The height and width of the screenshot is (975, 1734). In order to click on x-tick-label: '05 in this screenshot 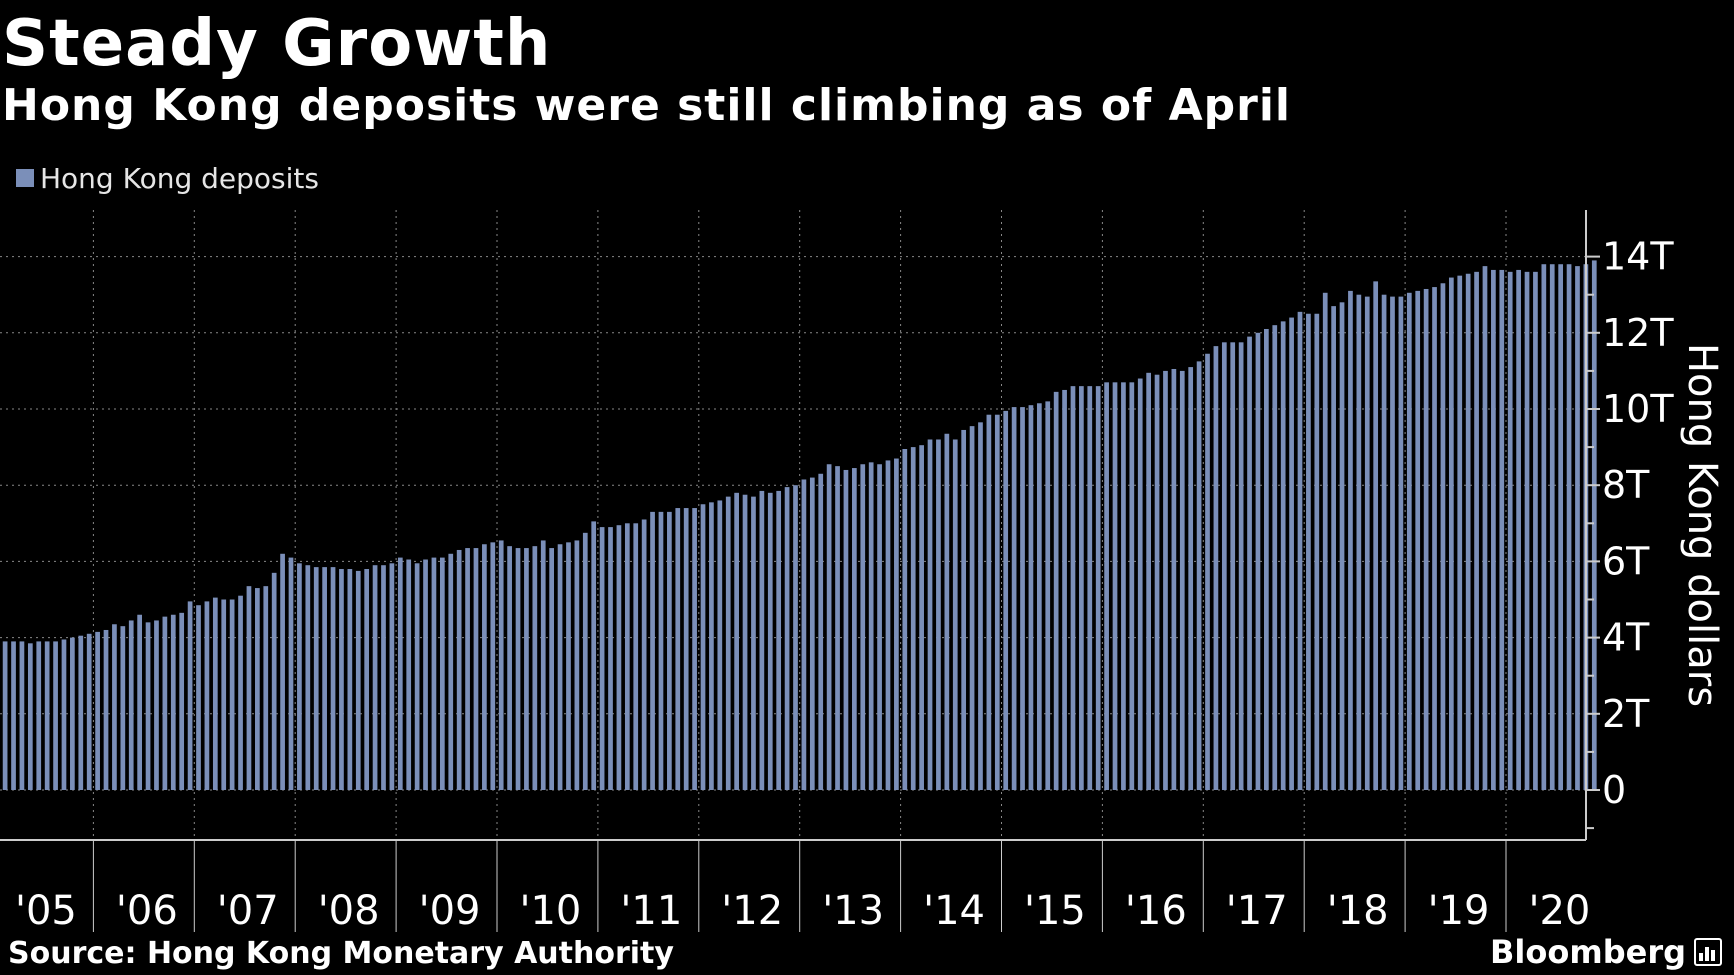, I will do `click(46, 911)`.